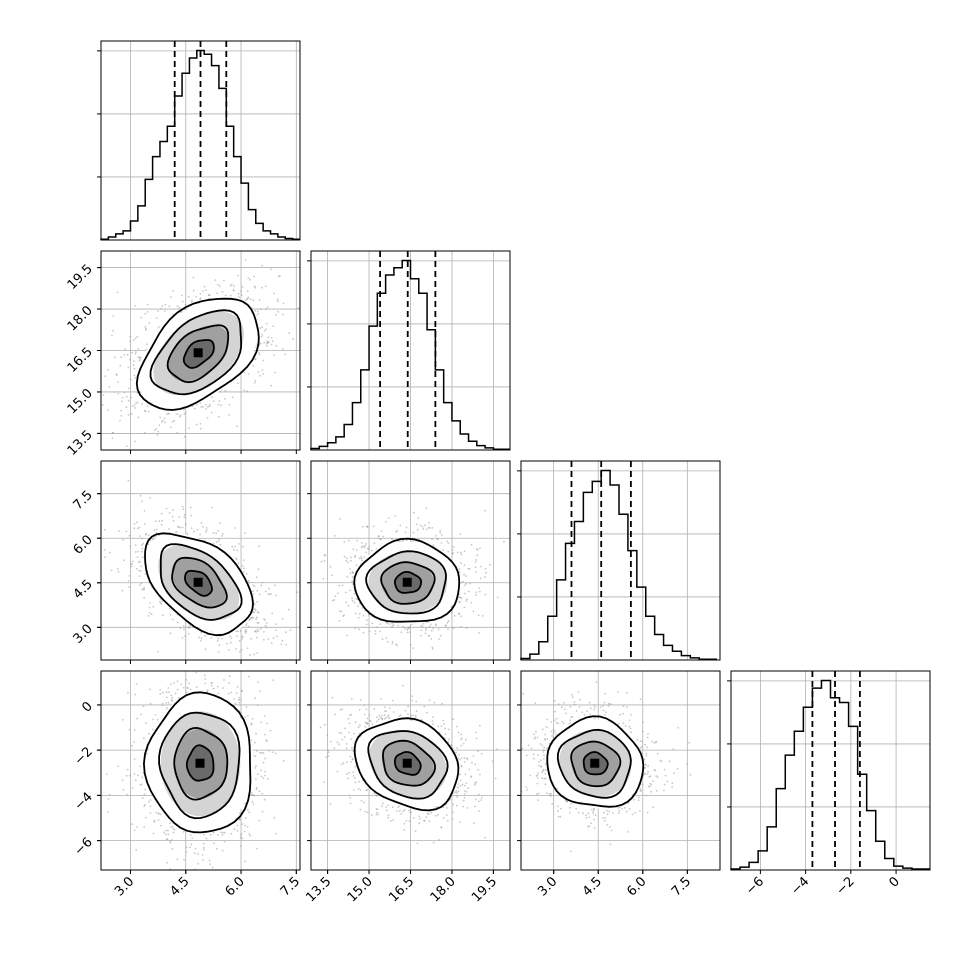 The height and width of the screenshot is (970, 970). I want to click on histogram-step, so click(830, 774).